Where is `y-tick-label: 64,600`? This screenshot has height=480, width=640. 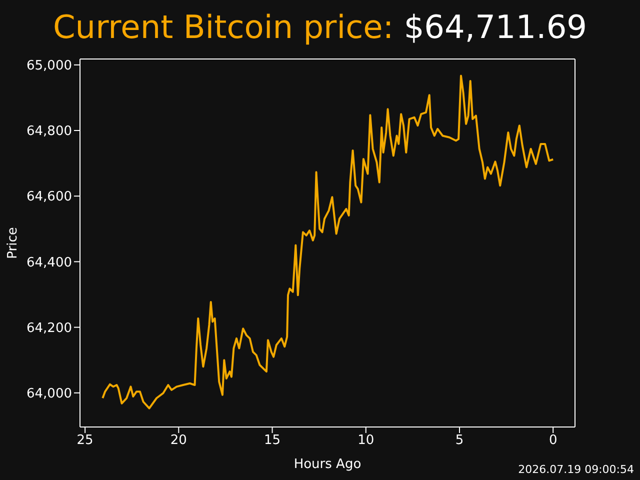
y-tick-label: 64,600 is located at coordinates (49, 197).